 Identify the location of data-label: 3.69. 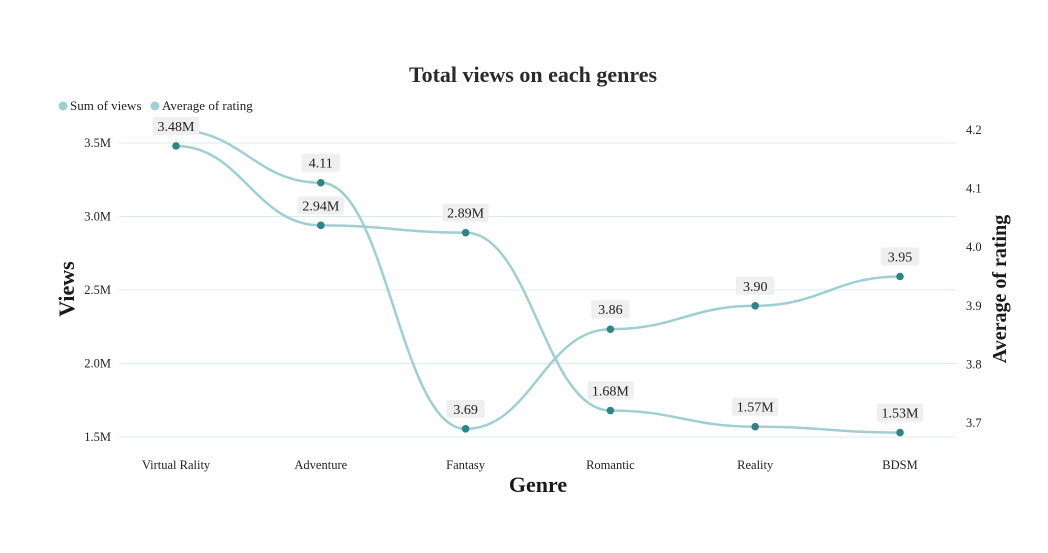
(465, 410).